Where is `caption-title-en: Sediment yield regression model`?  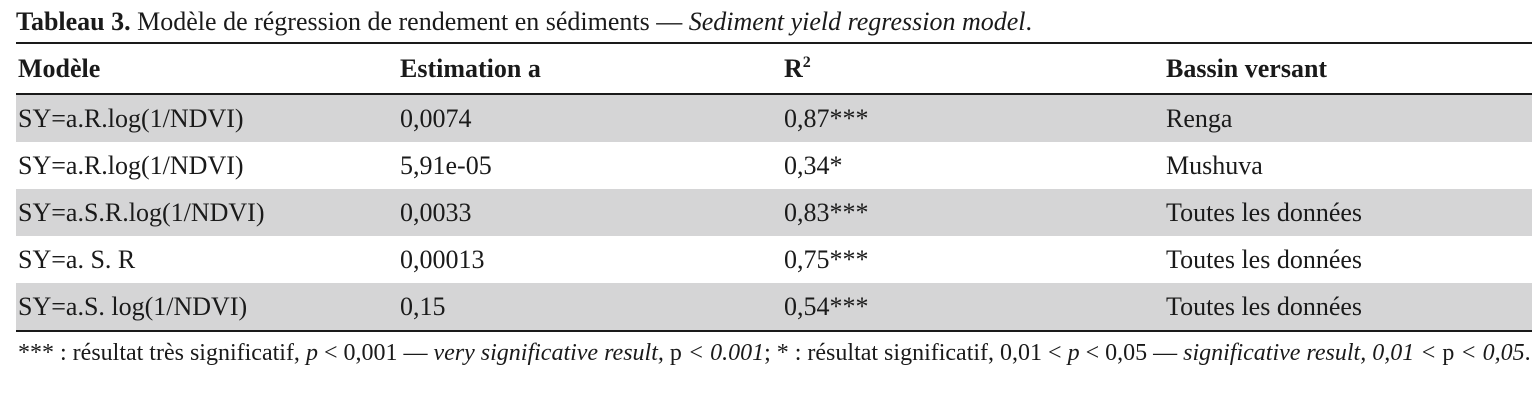
caption-title-en: Sediment yield regression model is located at coordinates (857, 21).